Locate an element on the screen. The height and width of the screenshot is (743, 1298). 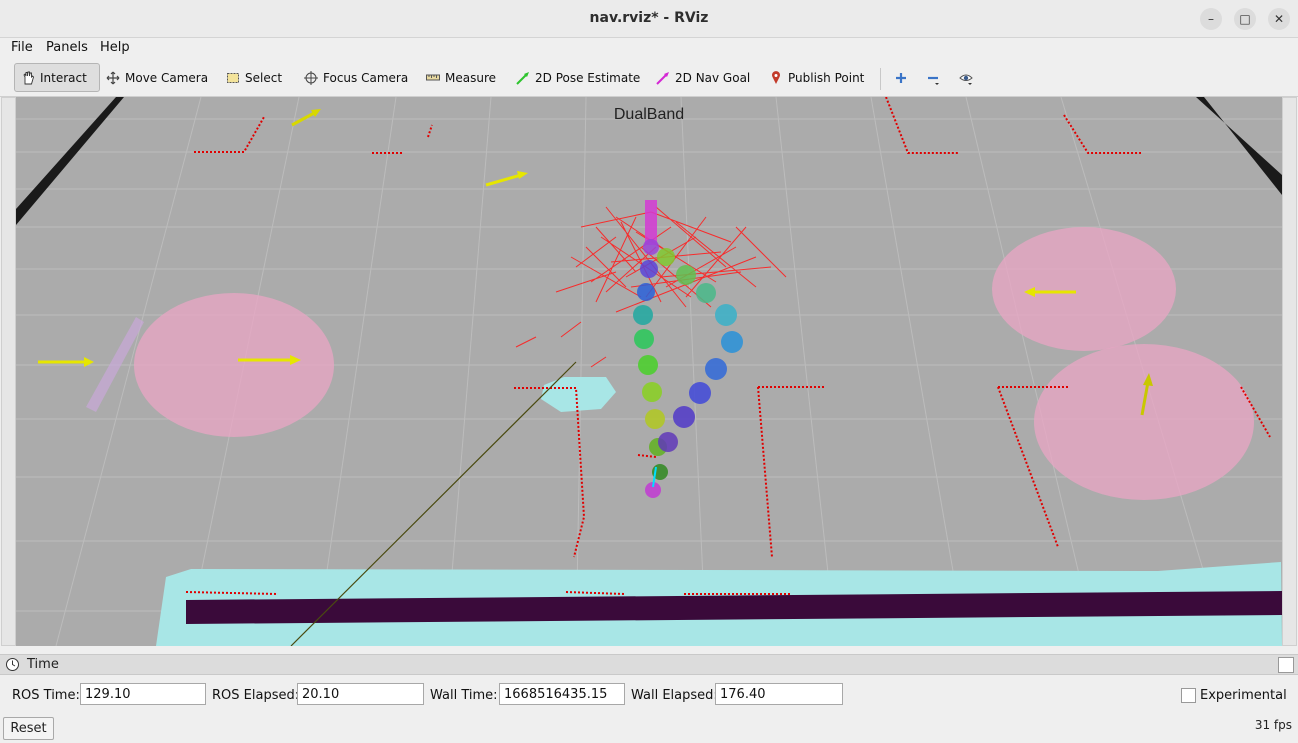
focus-camera-icon is located at coordinates (311, 77).